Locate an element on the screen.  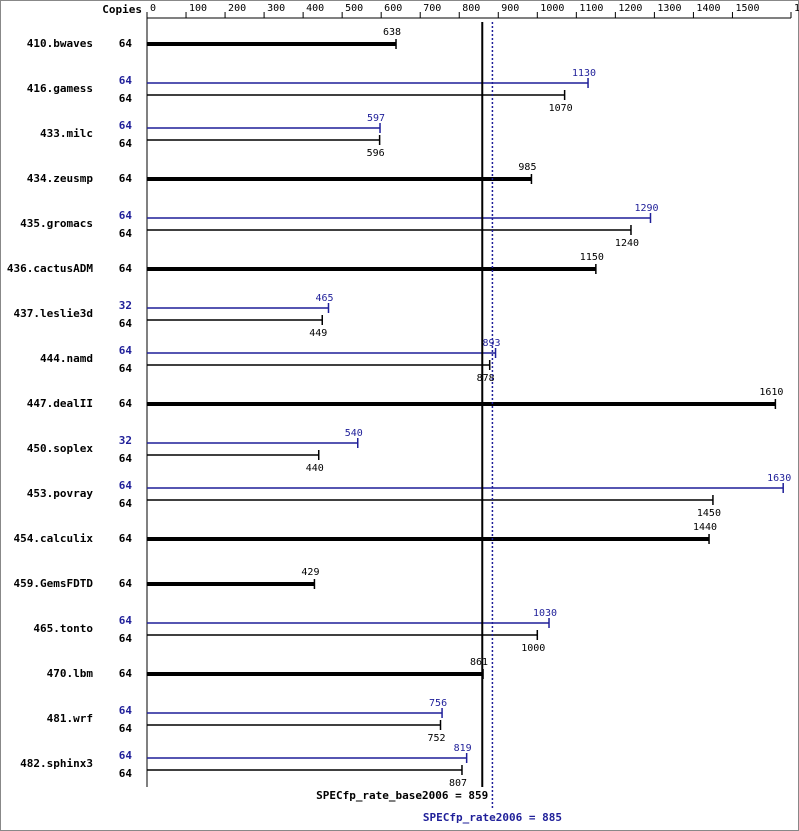
benchmark-label: 447.dealII is located at coordinates (60, 403).